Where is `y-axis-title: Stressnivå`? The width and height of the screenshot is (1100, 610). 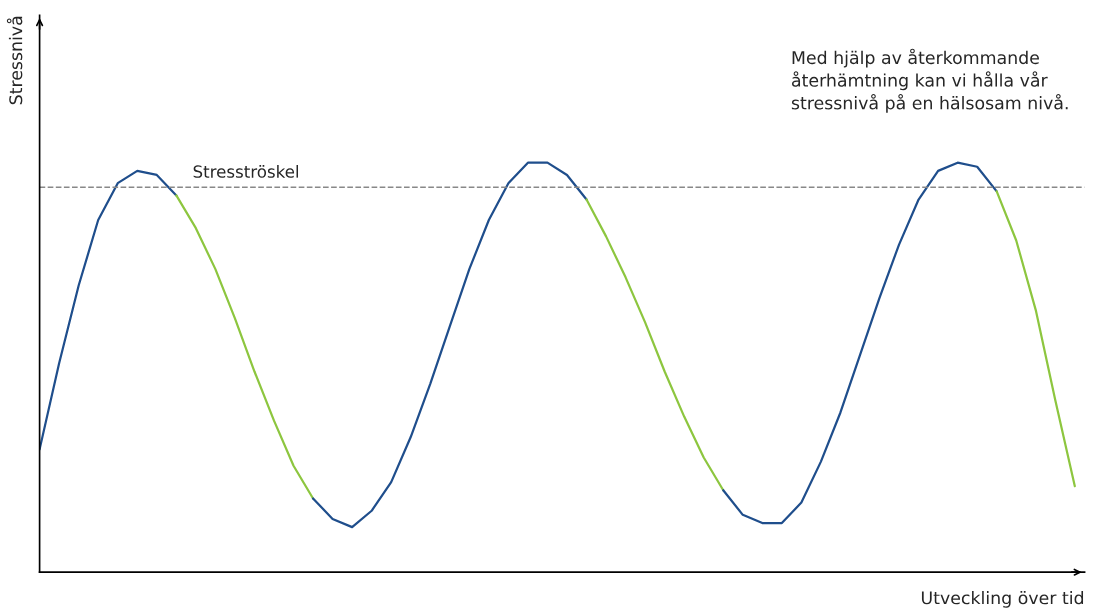
y-axis-title: Stressnivå is located at coordinates (14, 60).